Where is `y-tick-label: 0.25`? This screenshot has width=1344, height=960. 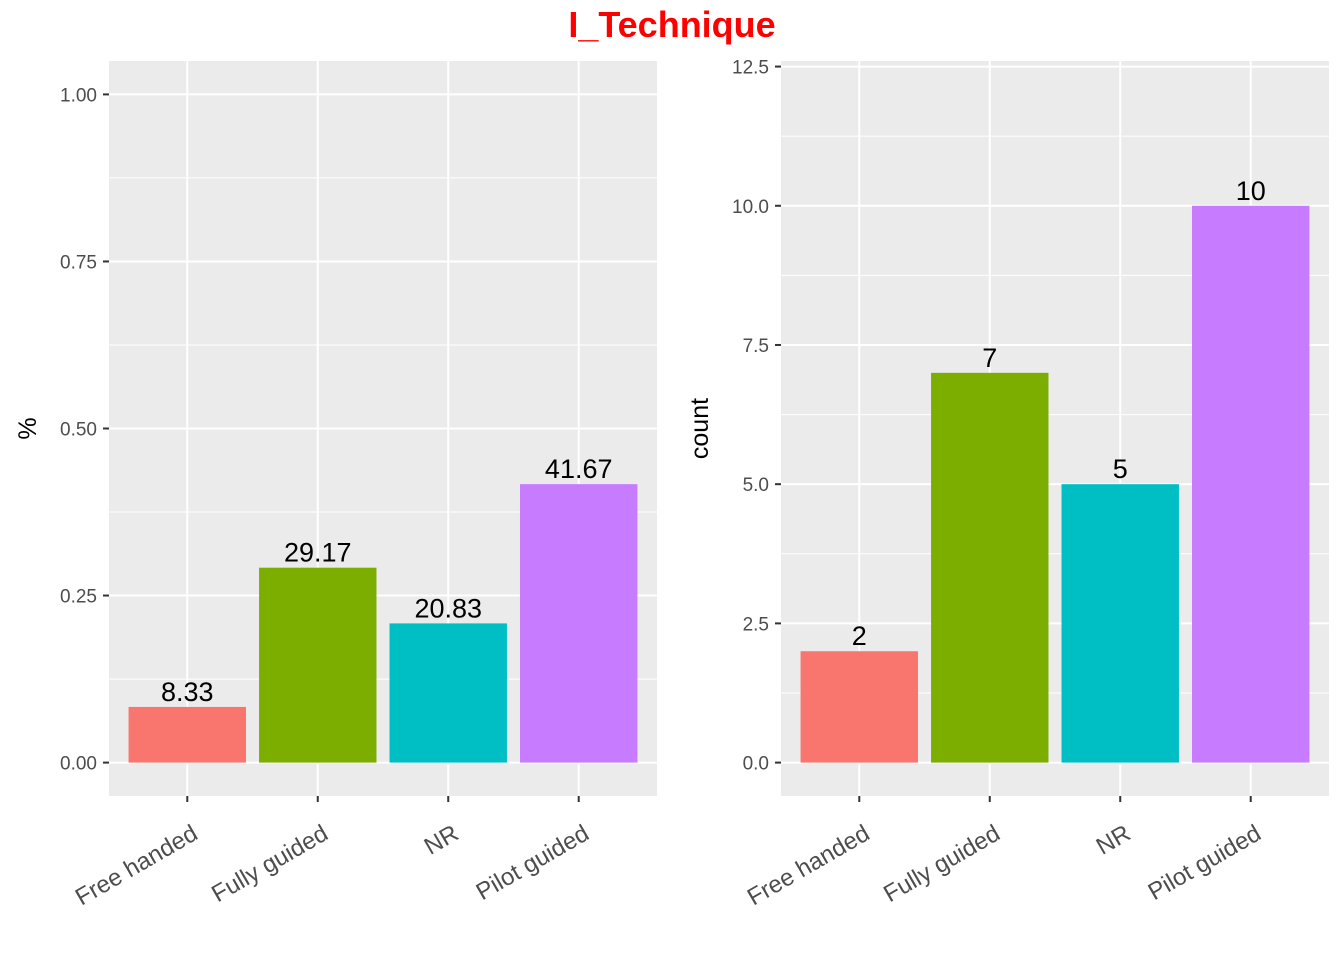 y-tick-label: 0.25 is located at coordinates (78, 597).